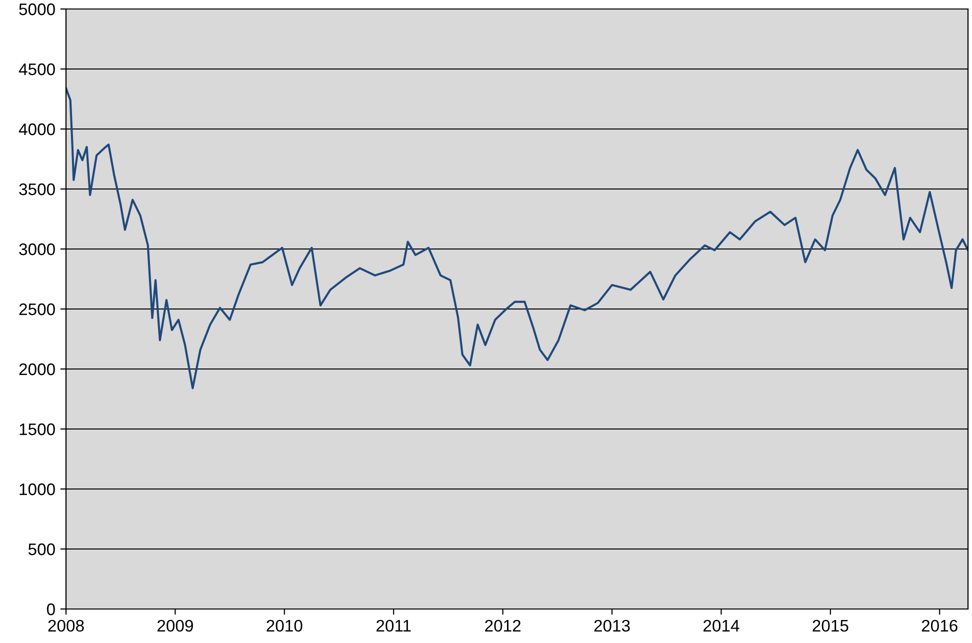 The height and width of the screenshot is (643, 972). What do you see at coordinates (830, 626) in the screenshot?
I see `x-tick-label: 2015` at bounding box center [830, 626].